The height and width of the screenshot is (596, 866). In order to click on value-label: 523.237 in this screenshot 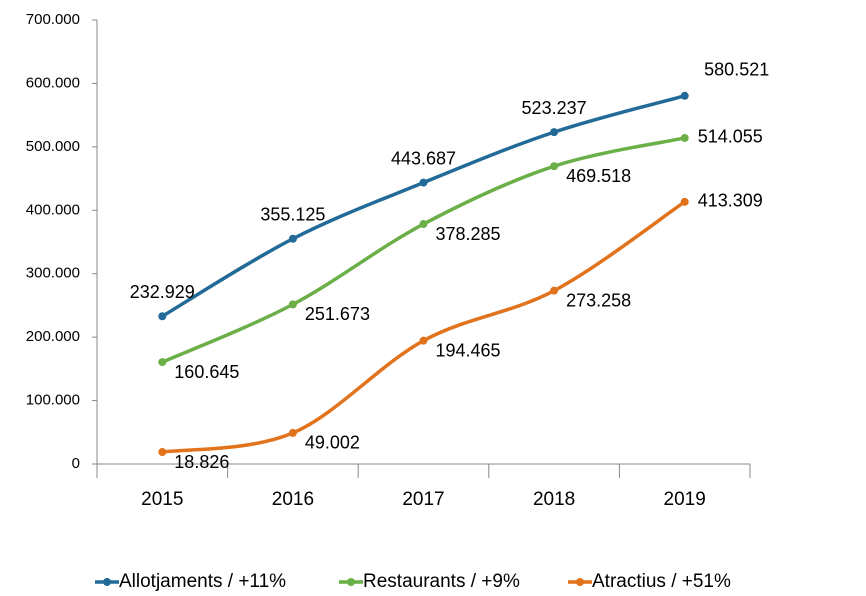, I will do `click(554, 108)`.